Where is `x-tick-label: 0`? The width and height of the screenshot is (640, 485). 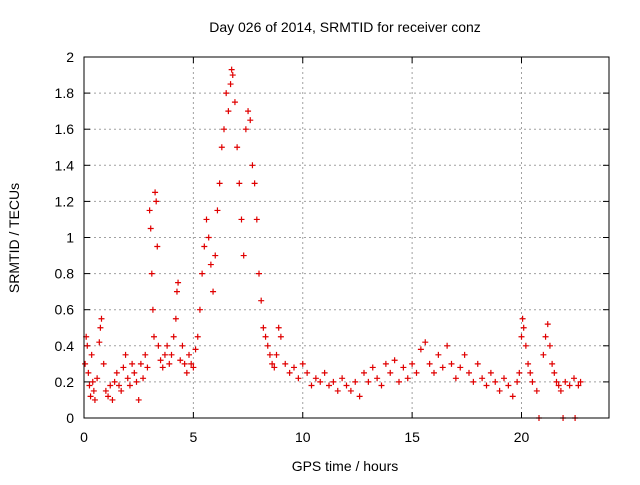 x-tick-label: 0 is located at coordinates (84, 437).